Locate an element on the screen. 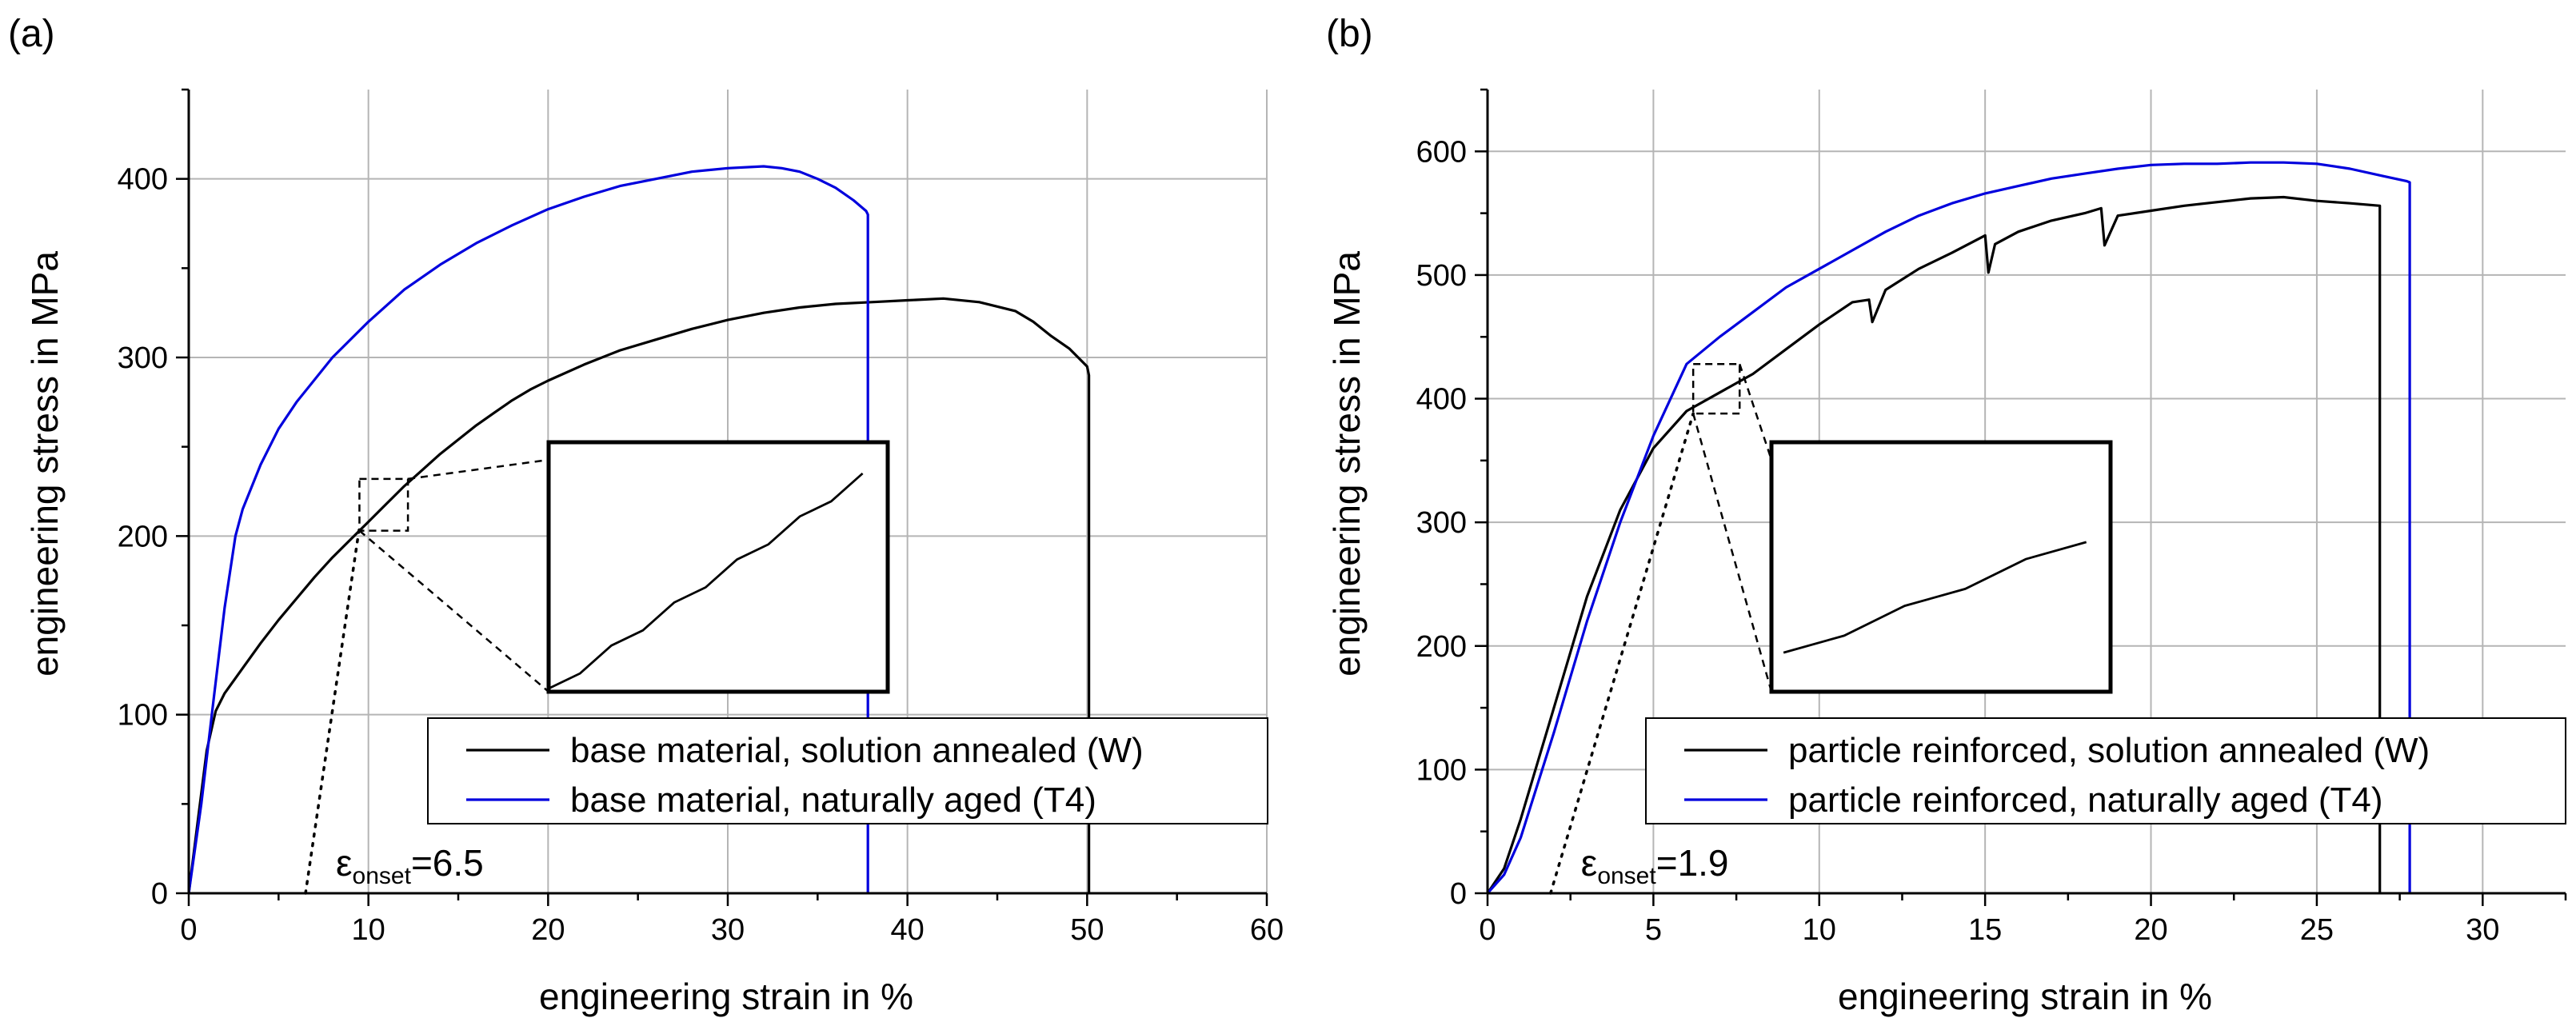  onset-value: =6.5 is located at coordinates (447, 863).